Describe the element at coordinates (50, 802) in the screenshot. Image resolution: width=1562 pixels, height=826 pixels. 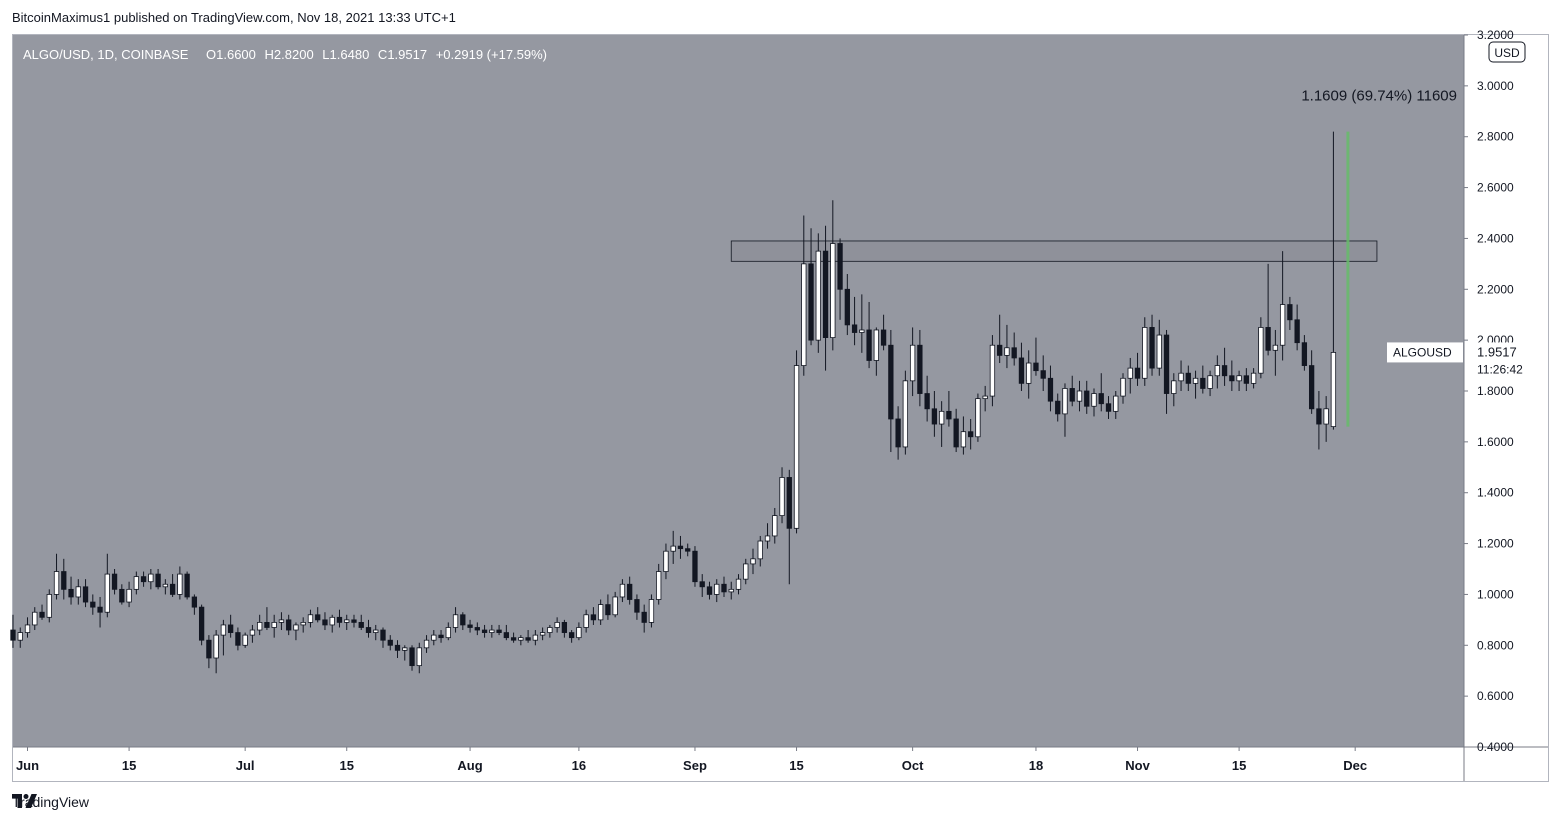
I see `tradingview-footer: TradingView` at that location.